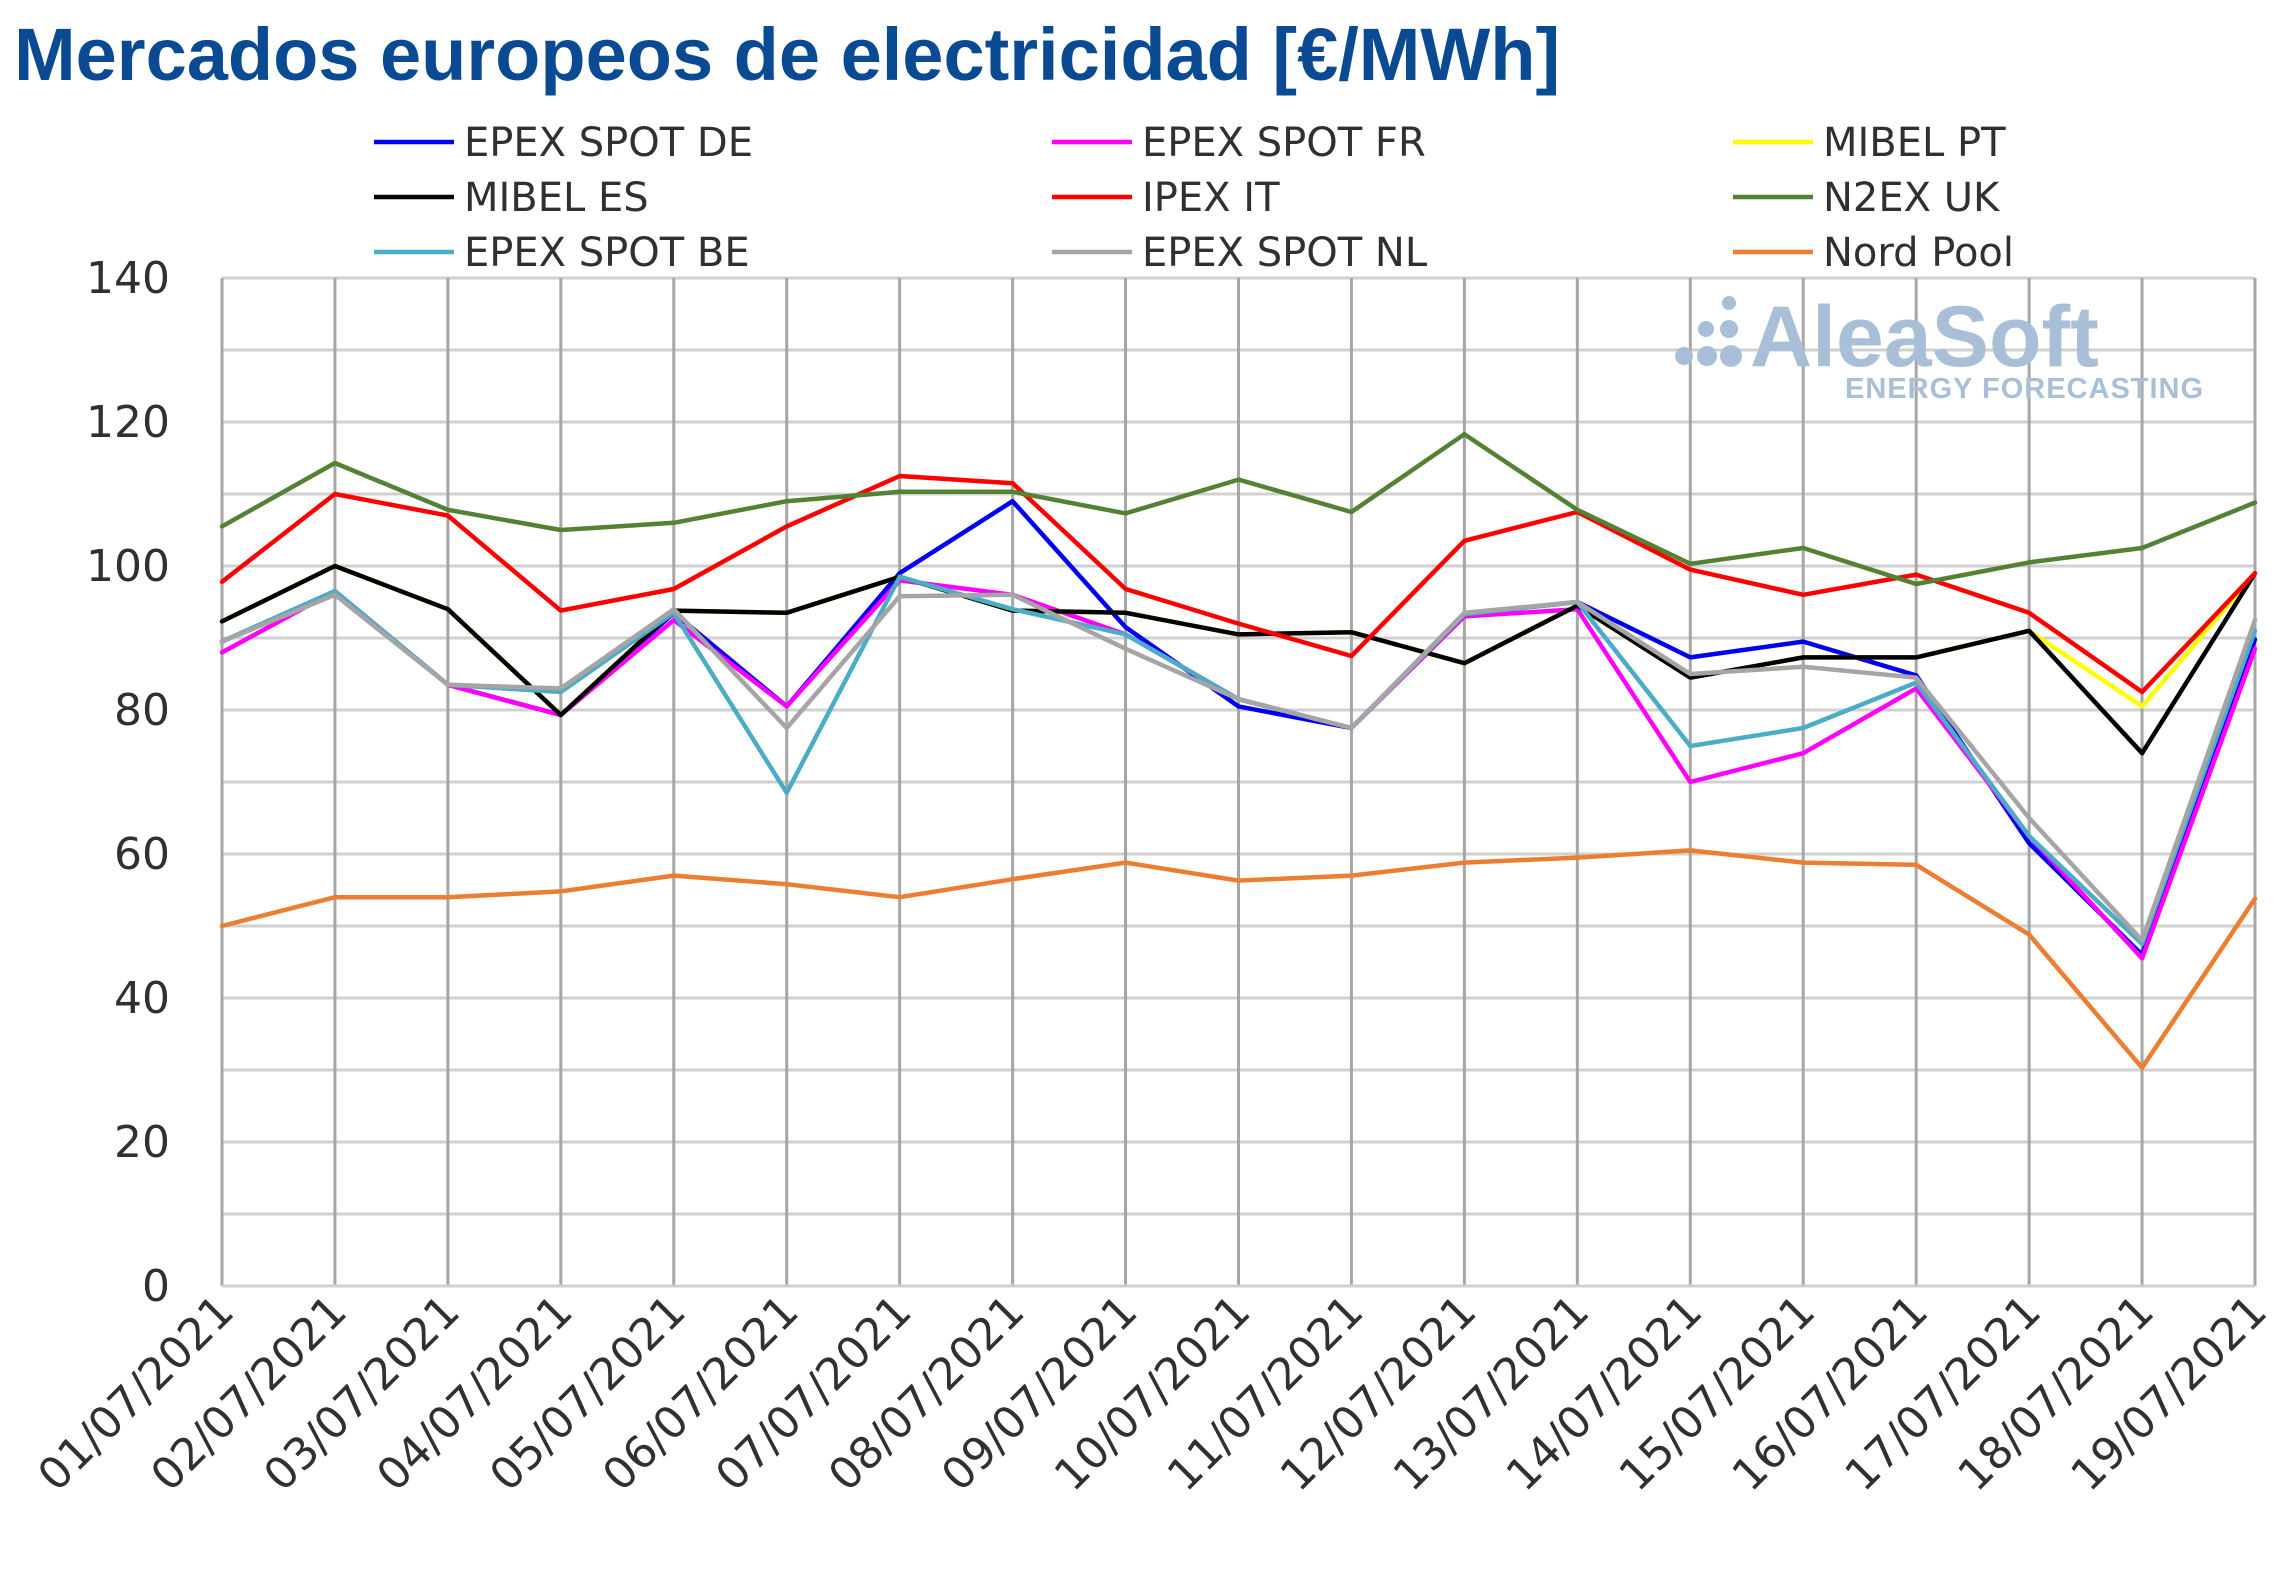  What do you see at coordinates (1604, 1393) in the screenshot?
I see `x-tick-label: 14/07/2021` at bounding box center [1604, 1393].